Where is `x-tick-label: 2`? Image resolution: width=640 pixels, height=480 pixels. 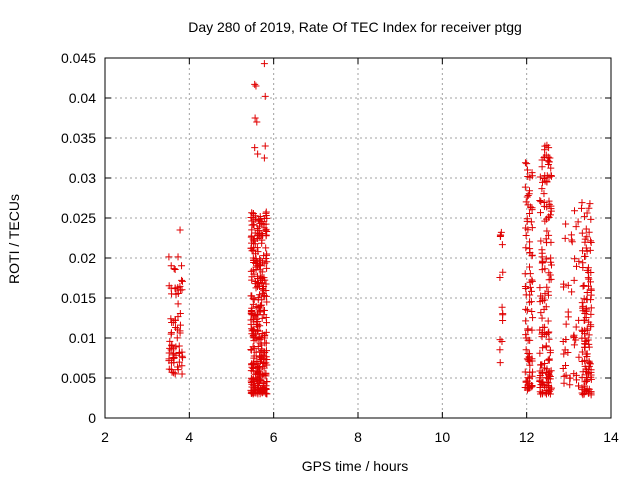
x-tick-label: 2 is located at coordinates (105, 437).